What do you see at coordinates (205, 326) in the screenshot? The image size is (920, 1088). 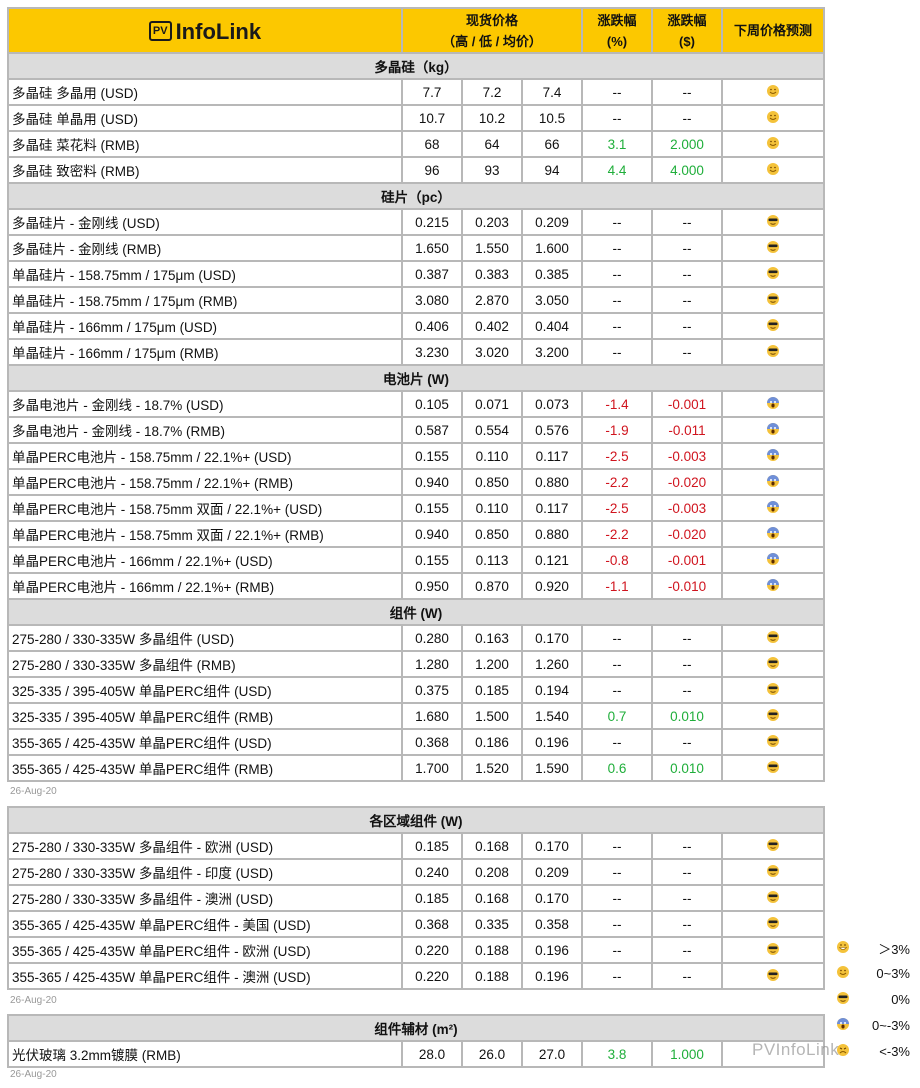 I see `product-name: 单晶硅片 - 166mm / 175μm (USD)` at bounding box center [205, 326].